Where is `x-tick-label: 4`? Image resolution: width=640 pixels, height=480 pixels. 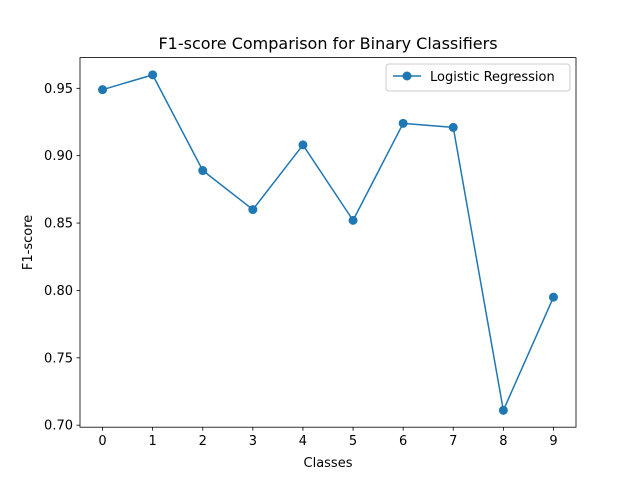 x-tick-label: 4 is located at coordinates (303, 441).